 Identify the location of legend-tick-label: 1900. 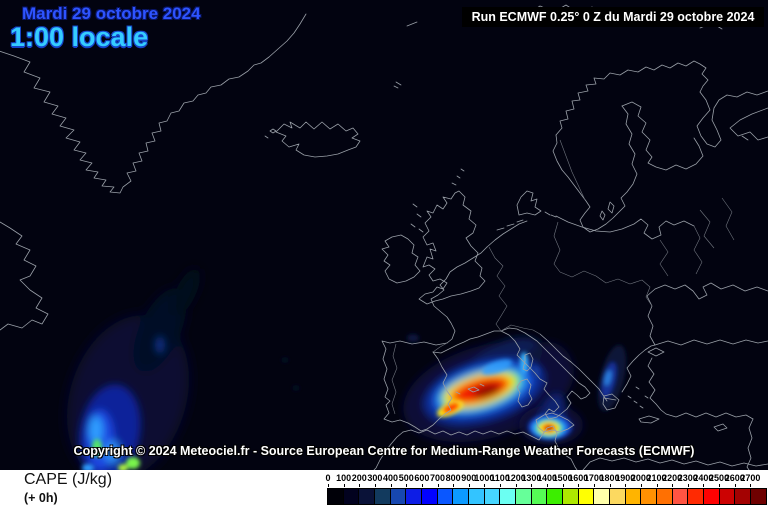
(625, 478).